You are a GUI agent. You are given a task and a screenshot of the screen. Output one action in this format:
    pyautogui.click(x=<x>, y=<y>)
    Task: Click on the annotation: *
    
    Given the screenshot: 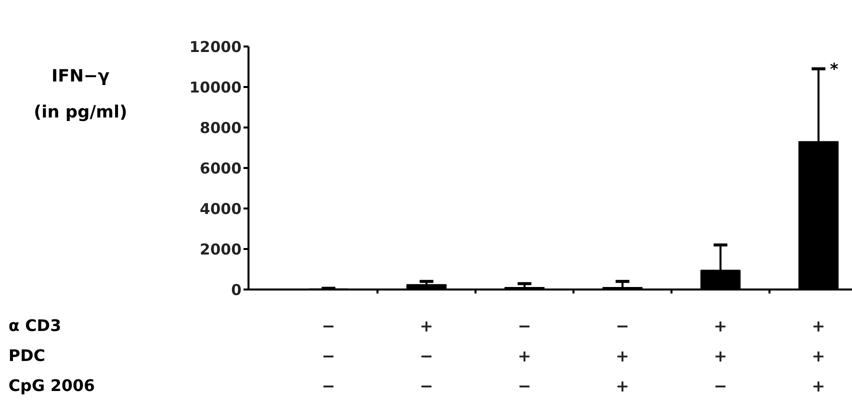 What is the action you would take?
    pyautogui.click(x=834, y=68)
    